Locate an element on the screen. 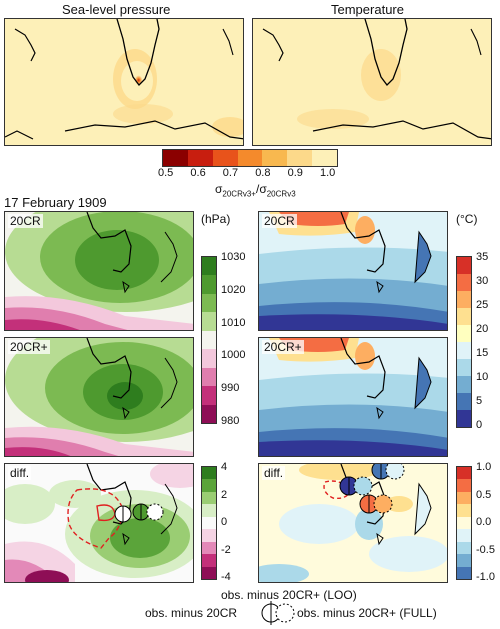 This screenshot has width=500, height=629. colorbar-tick-label: -2 is located at coordinates (226, 549).